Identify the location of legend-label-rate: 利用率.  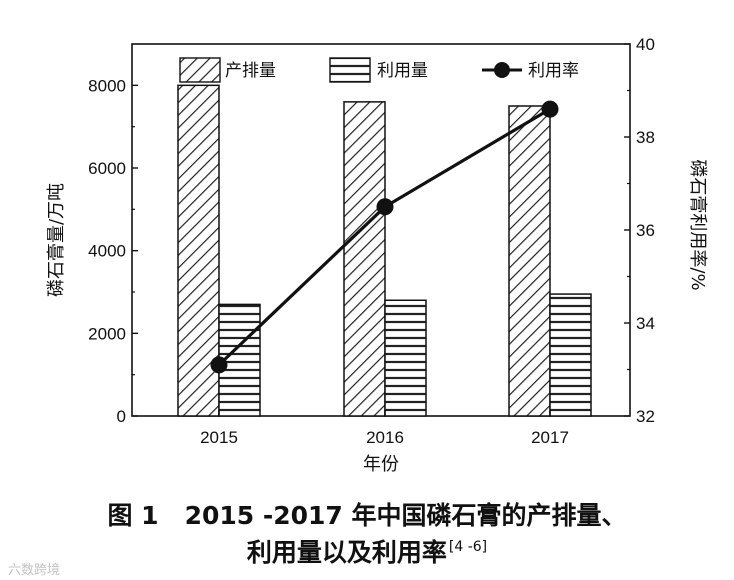
(553, 71).